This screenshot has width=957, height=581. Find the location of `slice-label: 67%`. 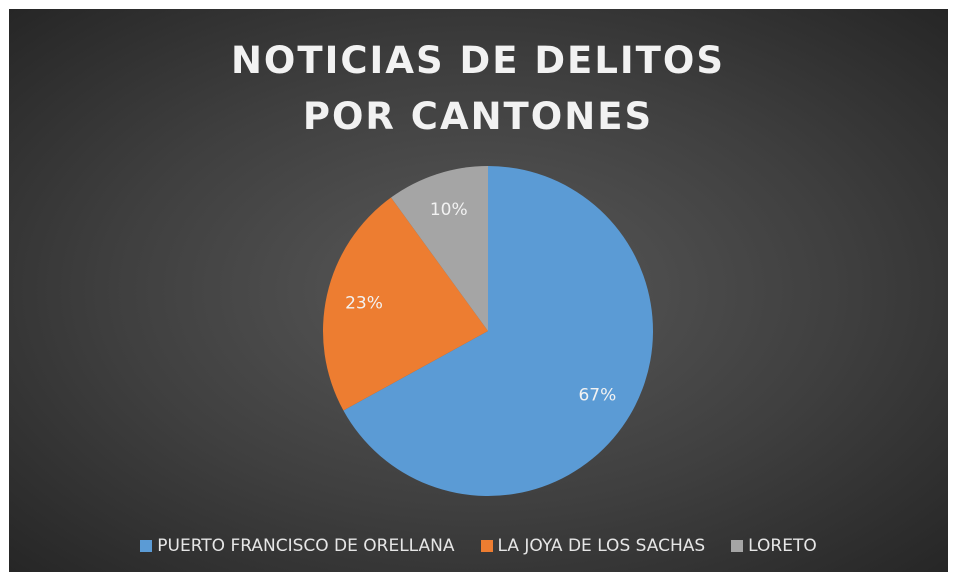

slice-label: 67% is located at coordinates (597, 396).